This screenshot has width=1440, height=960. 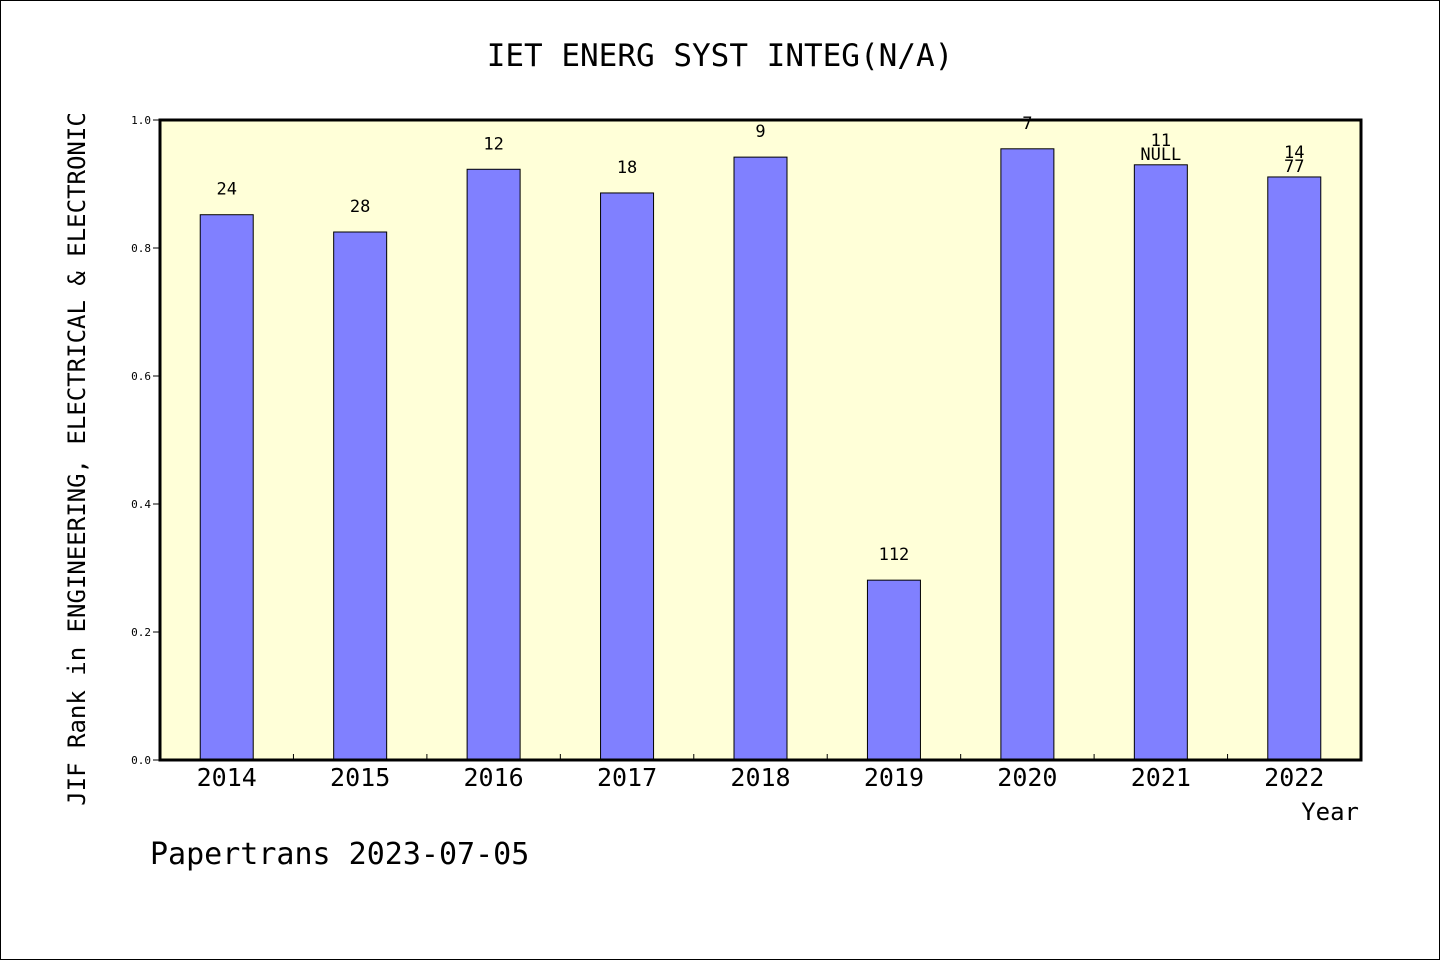 What do you see at coordinates (893, 670) in the screenshot?
I see `bar-2019` at bounding box center [893, 670].